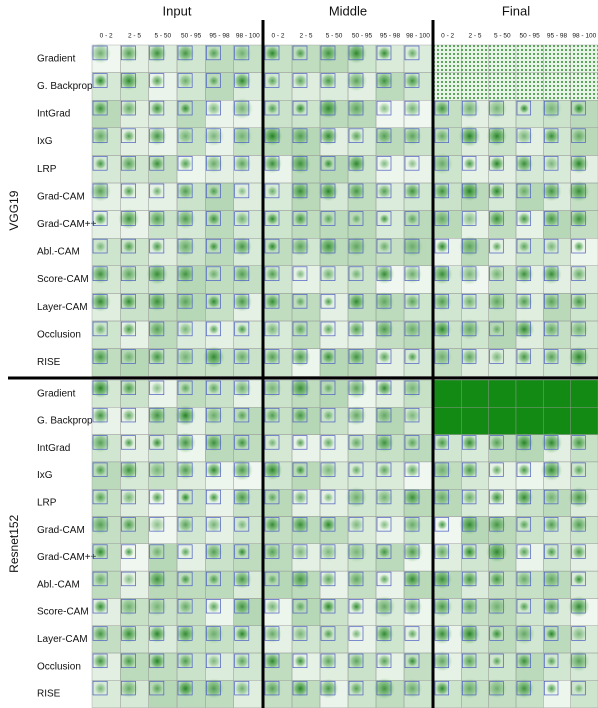  I want to click on row-label: Occlusion, so click(59, 334).